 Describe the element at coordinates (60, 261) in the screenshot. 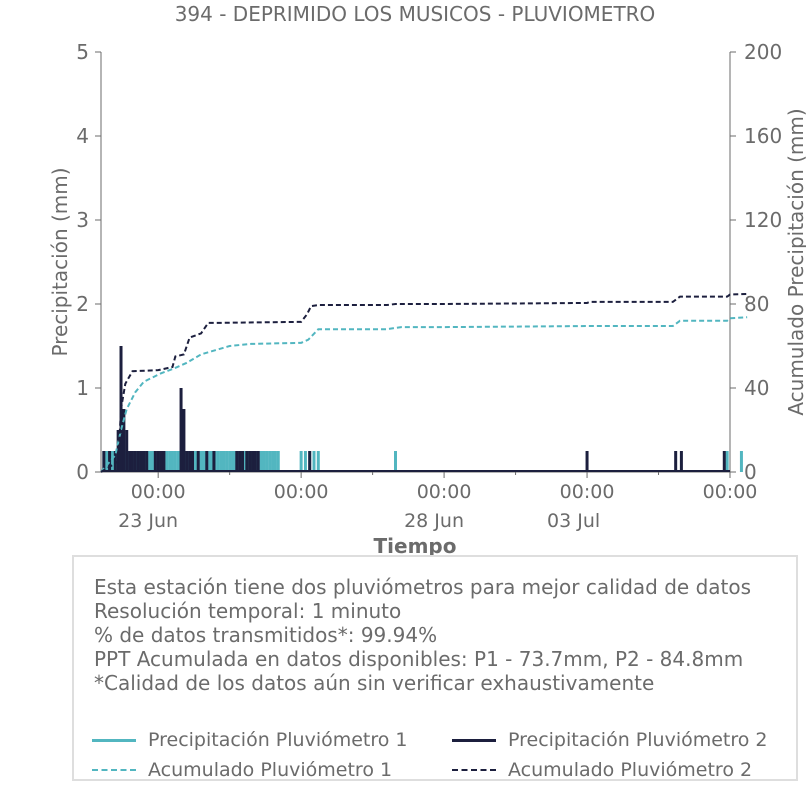

I see `y-axis-left-label: Precipitación (mm)` at that location.